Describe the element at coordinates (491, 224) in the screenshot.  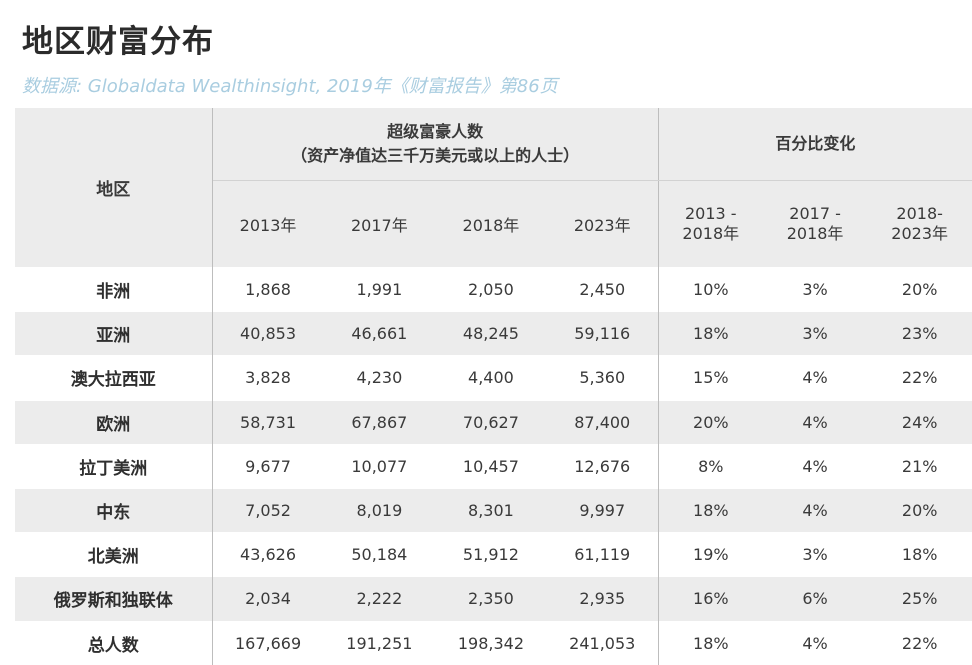
I see `year-header: 2018年` at that location.